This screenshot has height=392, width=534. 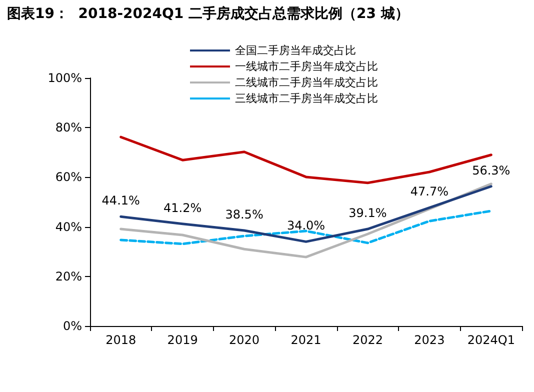 I want to click on x-tick-label: 2023, so click(x=429, y=340).